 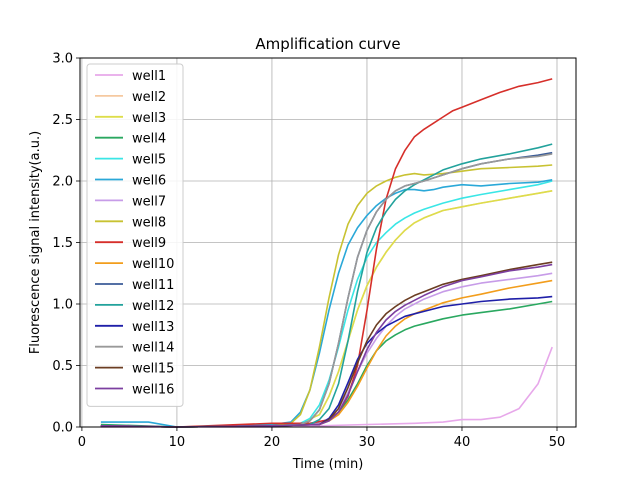 What do you see at coordinates (367, 442) in the screenshot?
I see `x-tick-label: 30` at bounding box center [367, 442].